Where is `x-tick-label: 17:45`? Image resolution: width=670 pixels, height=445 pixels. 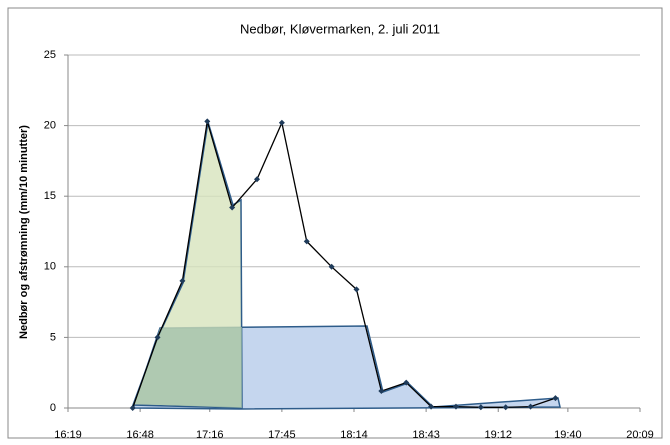
x-tick-label: 17:45 is located at coordinates (282, 435).